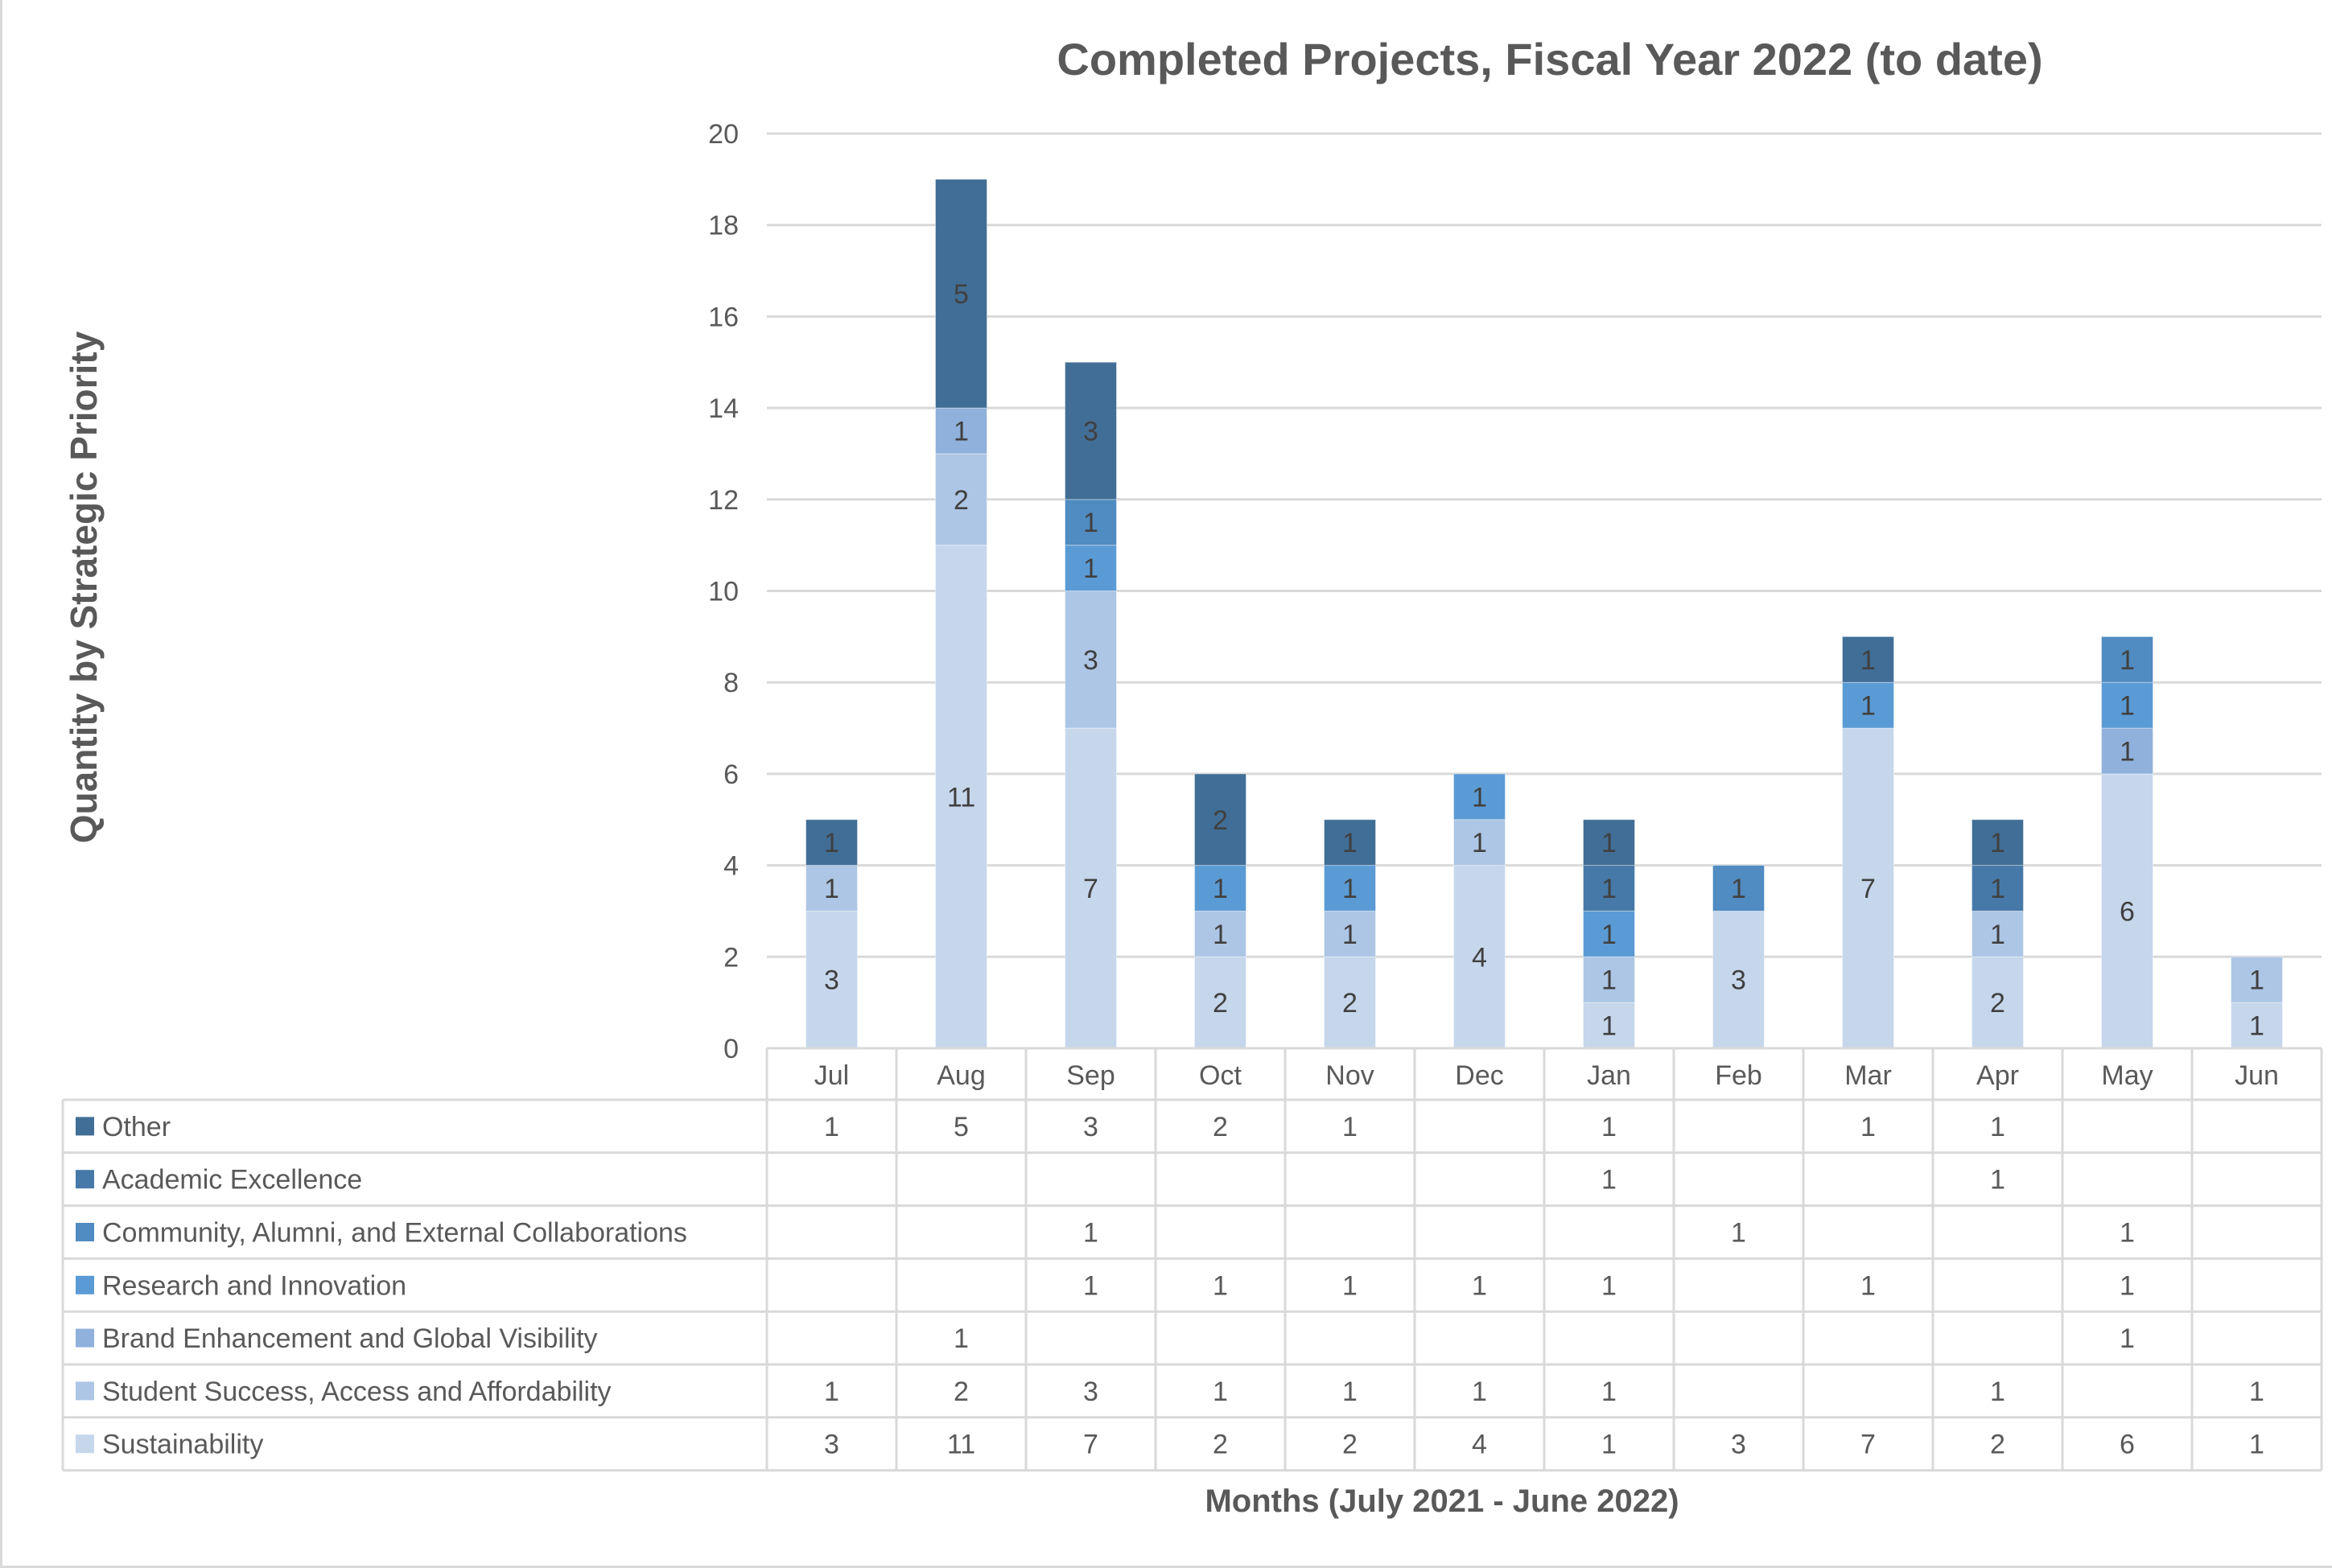  Describe the element at coordinates (731, 866) in the screenshot. I see `y-tick-label: 4` at that location.